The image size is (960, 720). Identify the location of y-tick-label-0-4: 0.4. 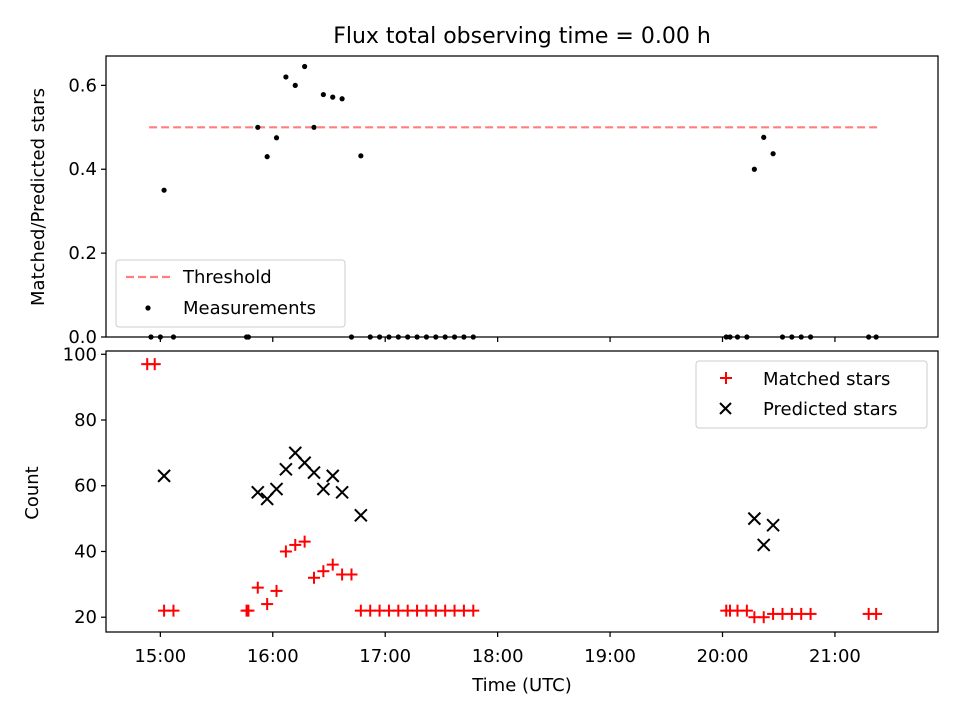
(82, 169).